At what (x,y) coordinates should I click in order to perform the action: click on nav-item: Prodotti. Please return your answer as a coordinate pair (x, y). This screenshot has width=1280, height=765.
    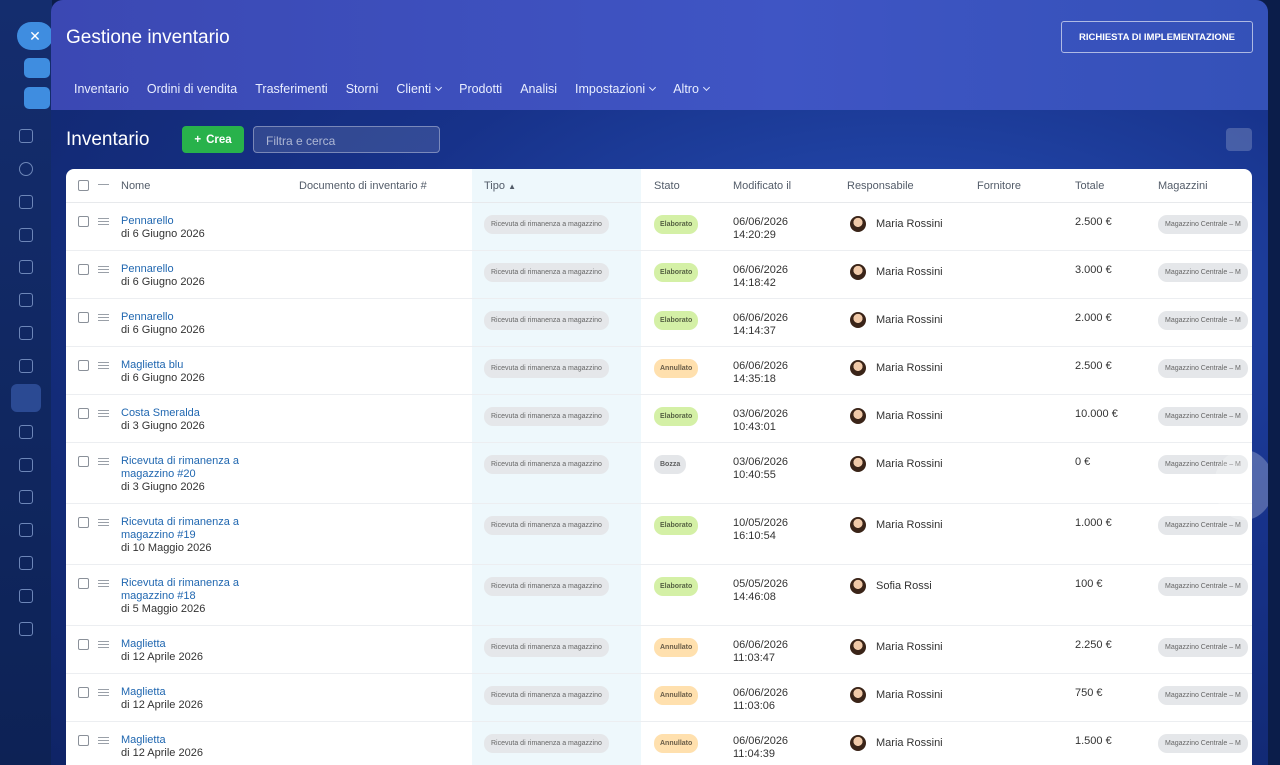
    Looking at the image, I should click on (481, 89).